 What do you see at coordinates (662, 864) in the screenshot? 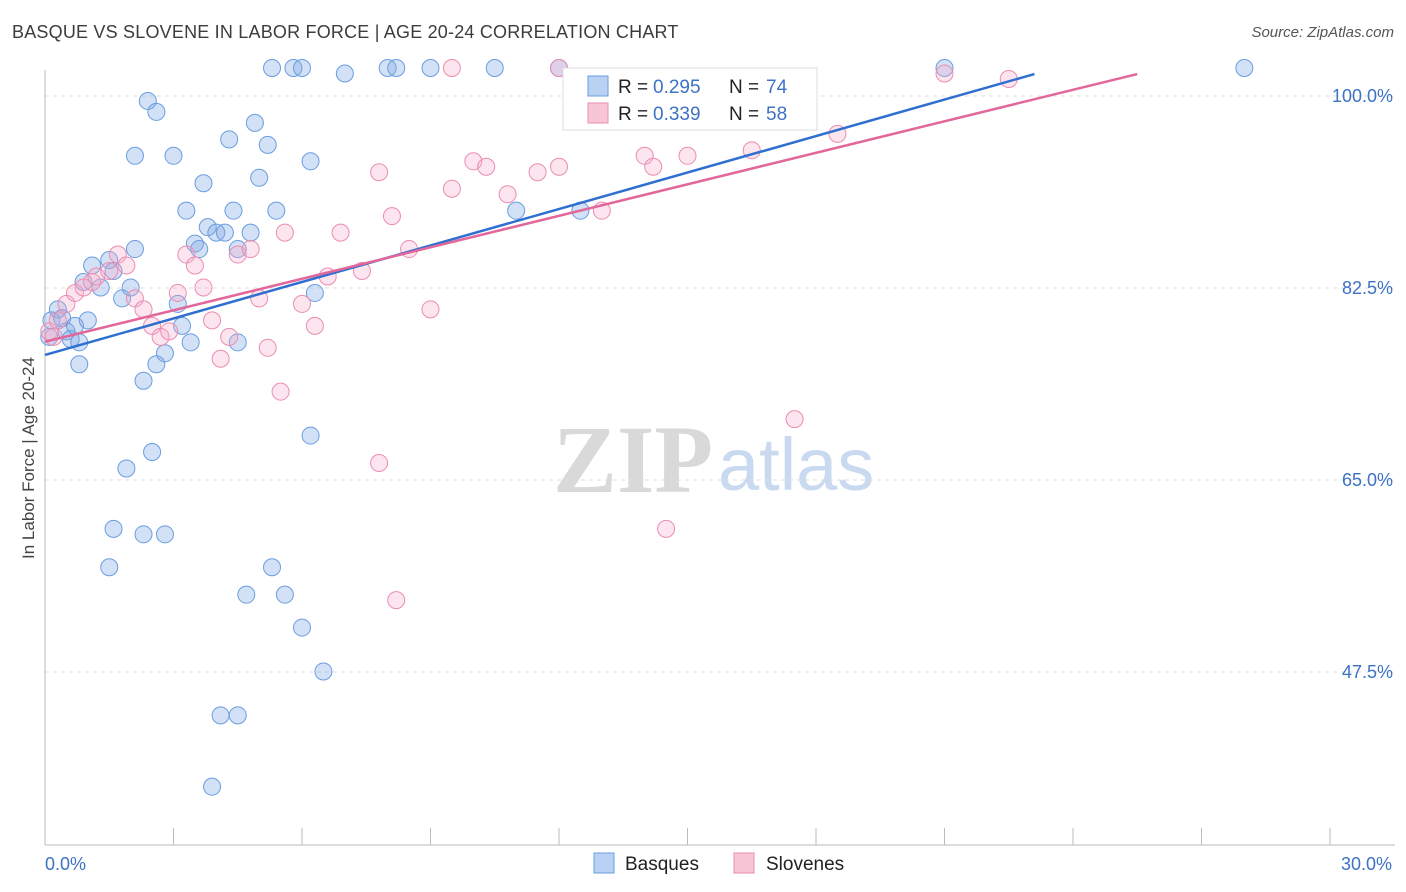
I see `legend-bottom-label-basques: Basques` at bounding box center [662, 864].